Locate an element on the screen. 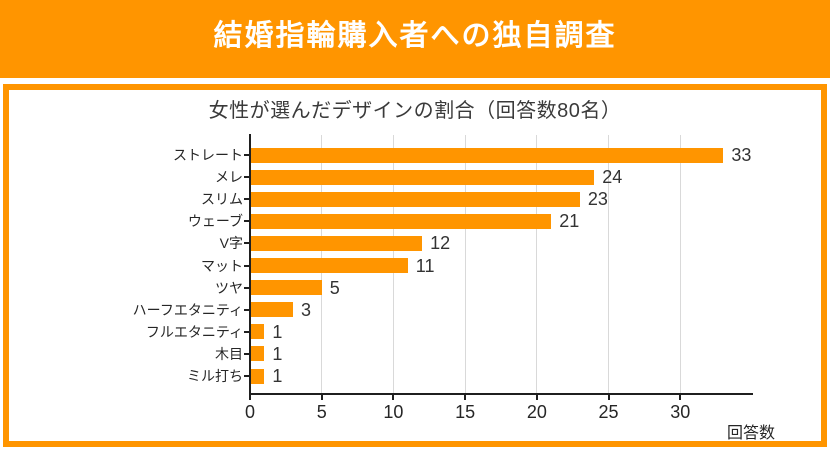 The width and height of the screenshot is (830, 450). bar-value-label: 21 is located at coordinates (569, 221).